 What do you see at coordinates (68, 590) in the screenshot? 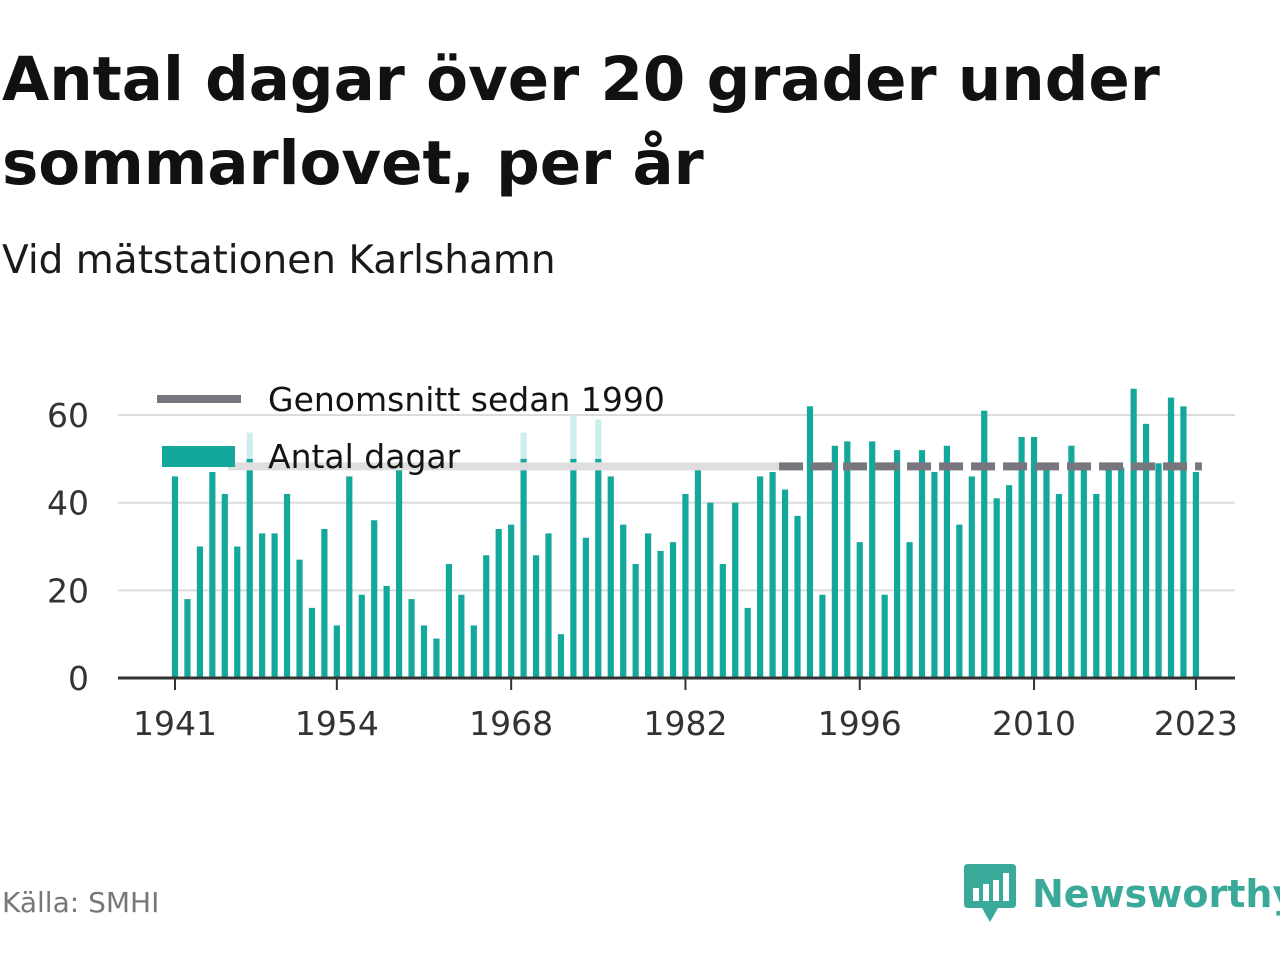
I see `y-tick-label: 20` at bounding box center [68, 590].